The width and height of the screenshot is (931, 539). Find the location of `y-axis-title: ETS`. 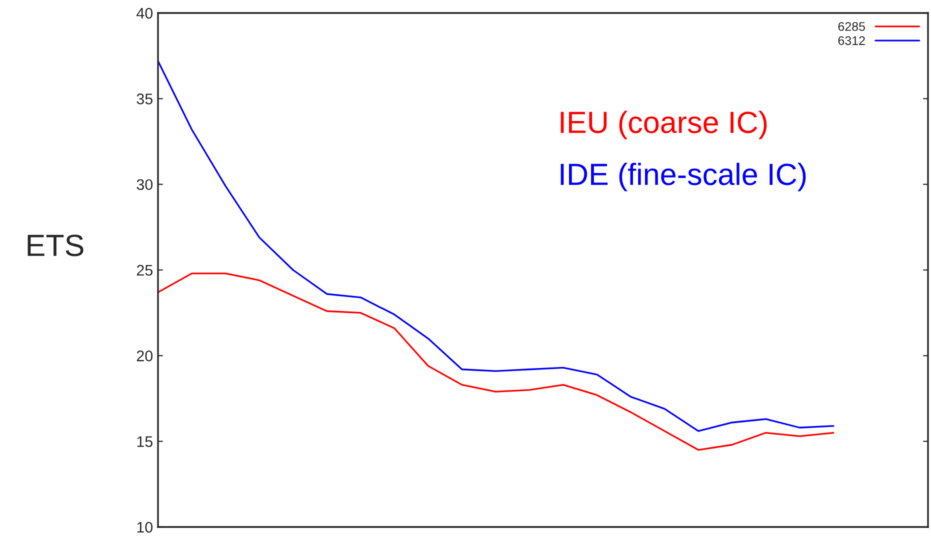

y-axis-title: ETS is located at coordinates (56, 245).